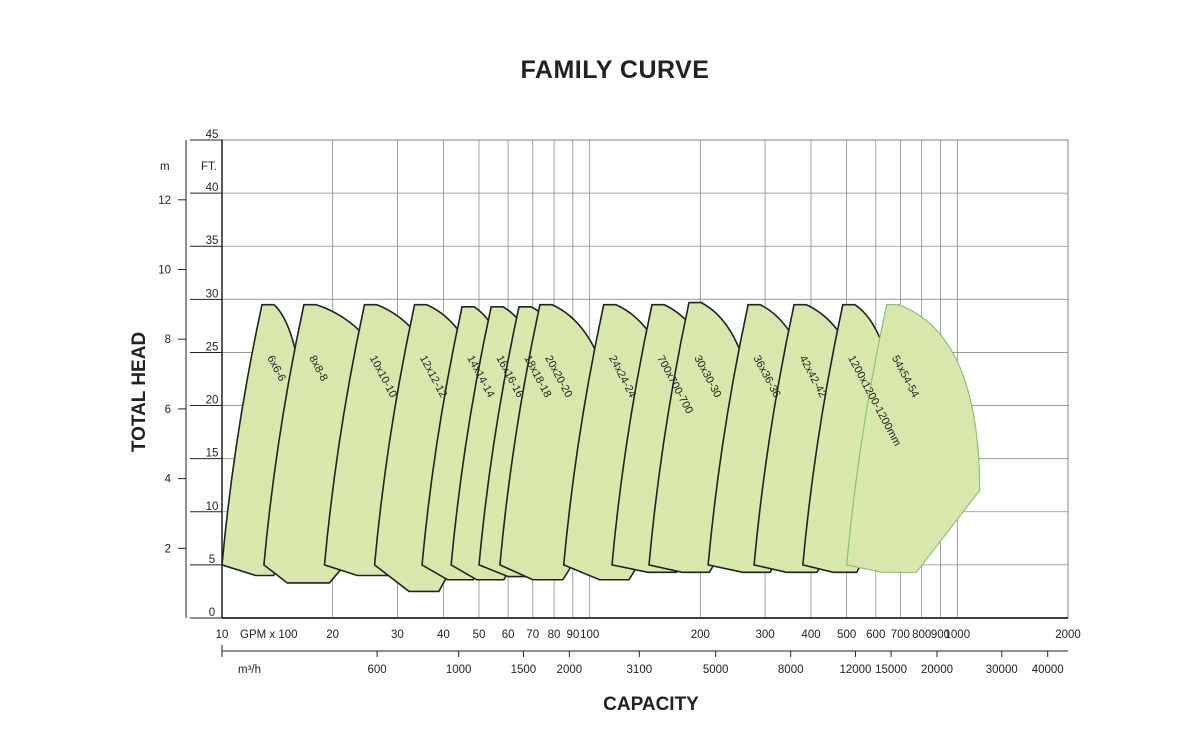  Describe the element at coordinates (508, 635) in the screenshot. I see `x-tick-label: 60` at that location.